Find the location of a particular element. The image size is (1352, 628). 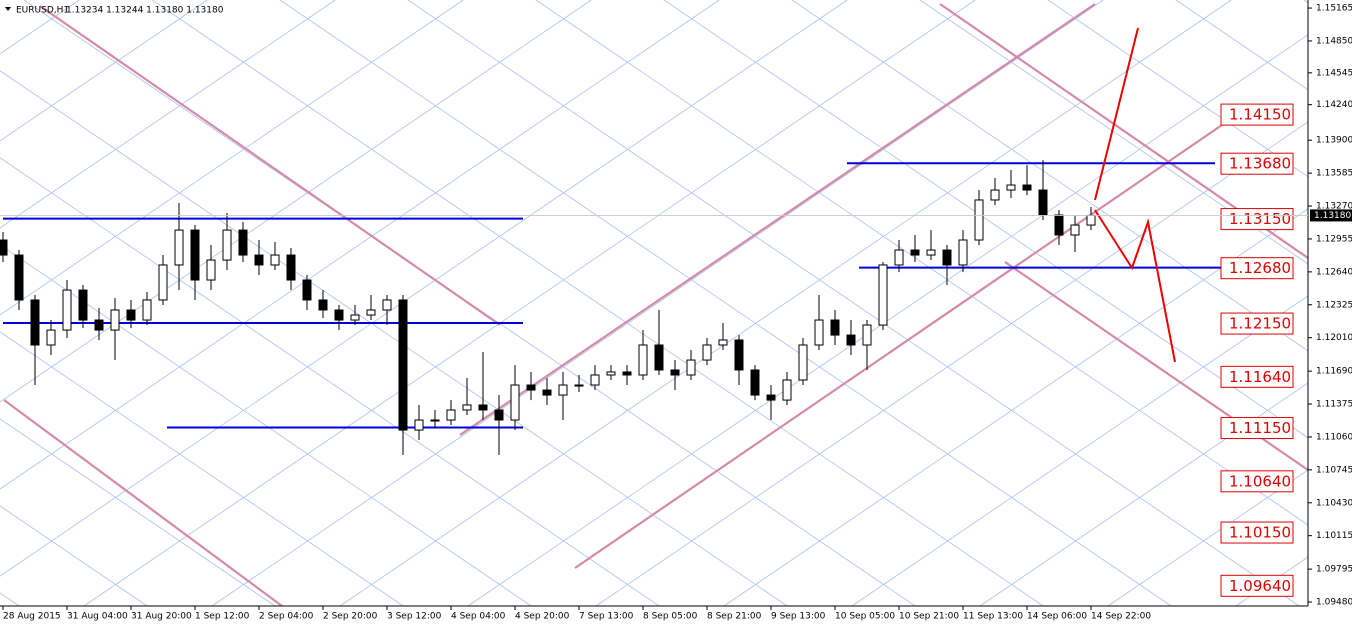

y-tick-label: 1.12640 is located at coordinates (1334, 272).